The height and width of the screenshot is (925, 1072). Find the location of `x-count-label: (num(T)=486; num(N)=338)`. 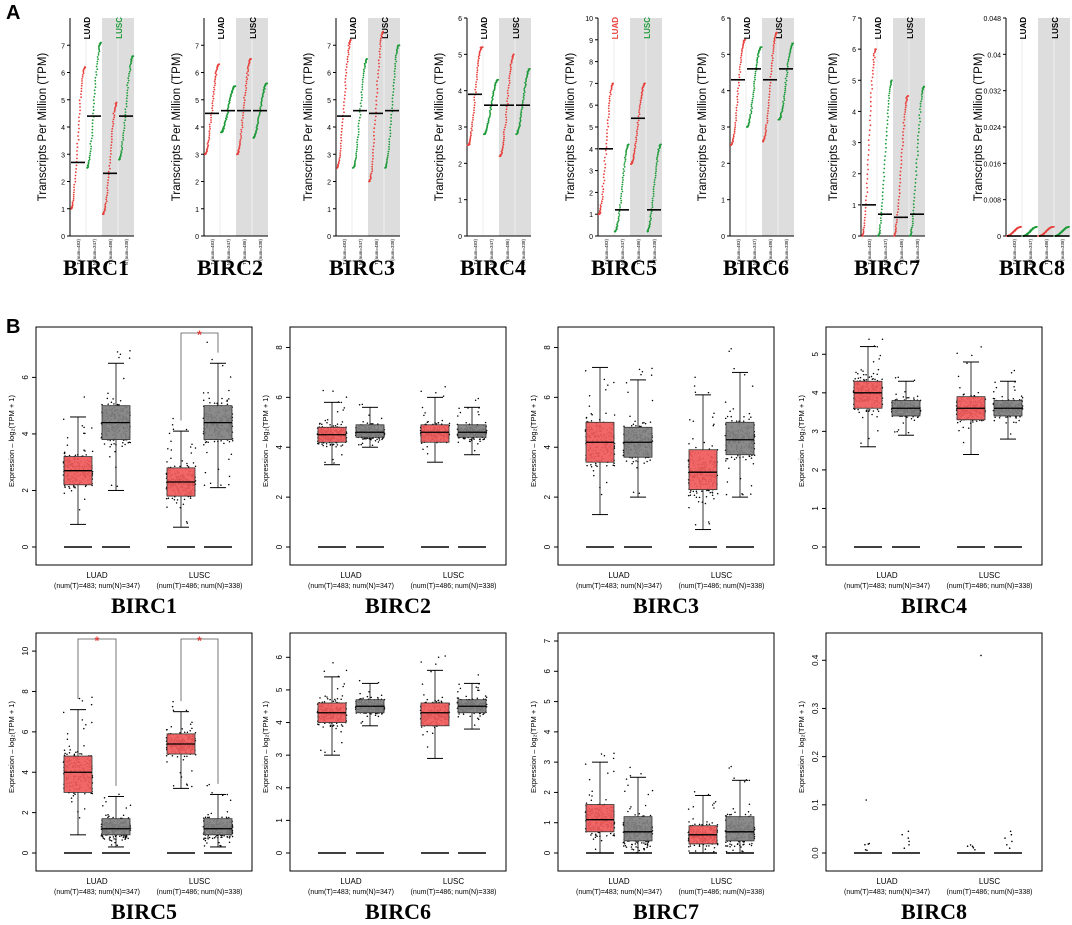

x-count-label: (num(T)=486; num(N)=338) is located at coordinates (454, 586).